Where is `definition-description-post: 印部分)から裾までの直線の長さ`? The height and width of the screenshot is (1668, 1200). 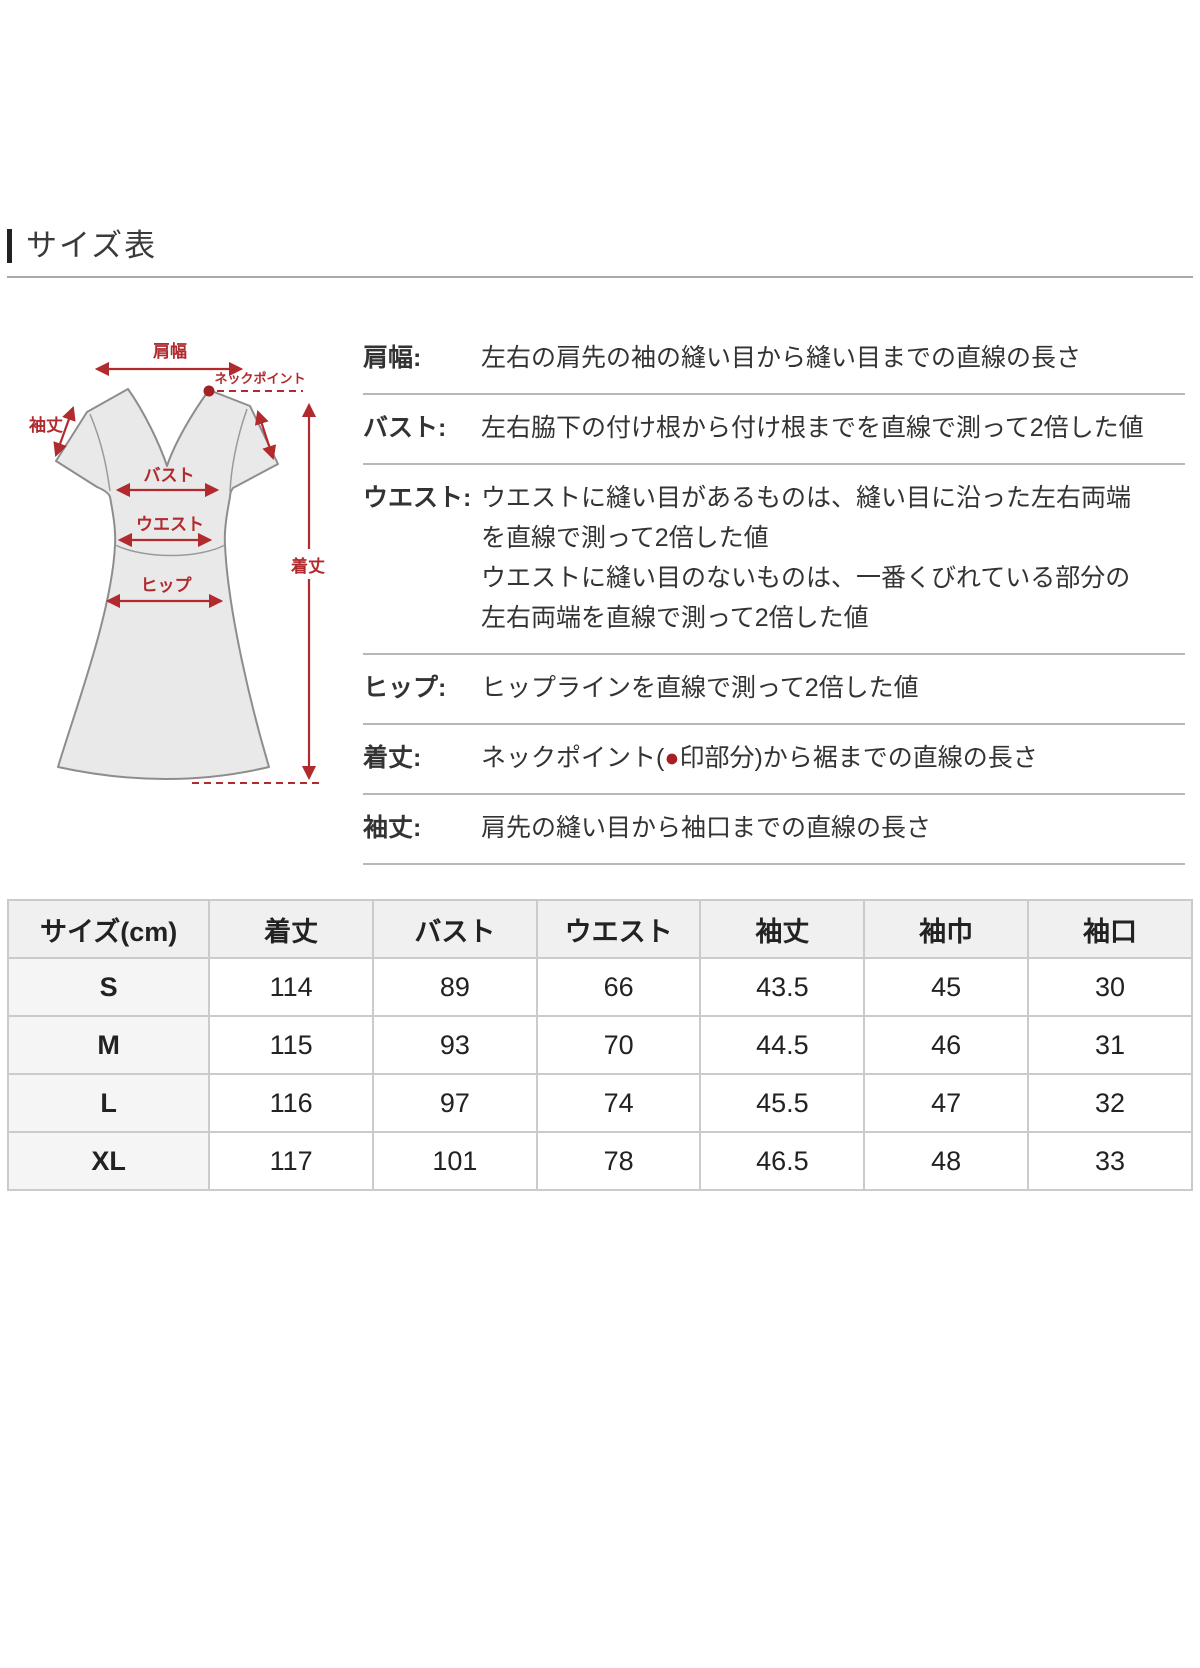 definition-description-post: 印部分)から裾までの直線の長さ is located at coordinates (858, 758).